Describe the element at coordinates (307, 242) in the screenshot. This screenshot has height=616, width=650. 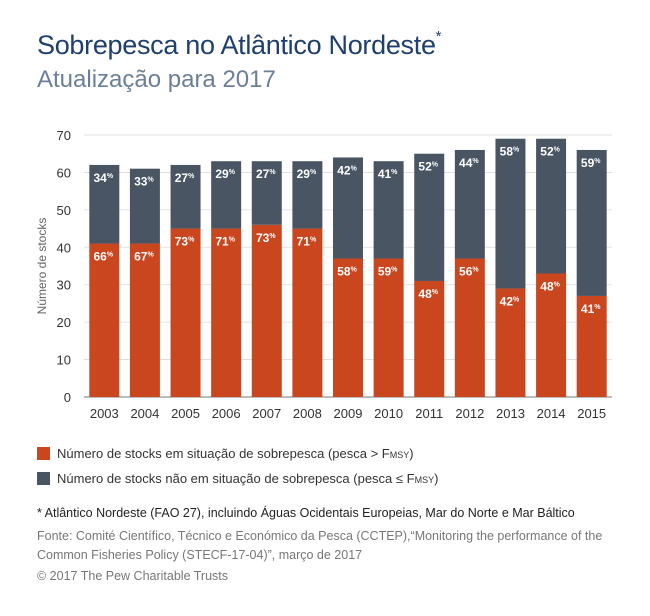
I see `data-label-overfished-2008: 71%` at that location.